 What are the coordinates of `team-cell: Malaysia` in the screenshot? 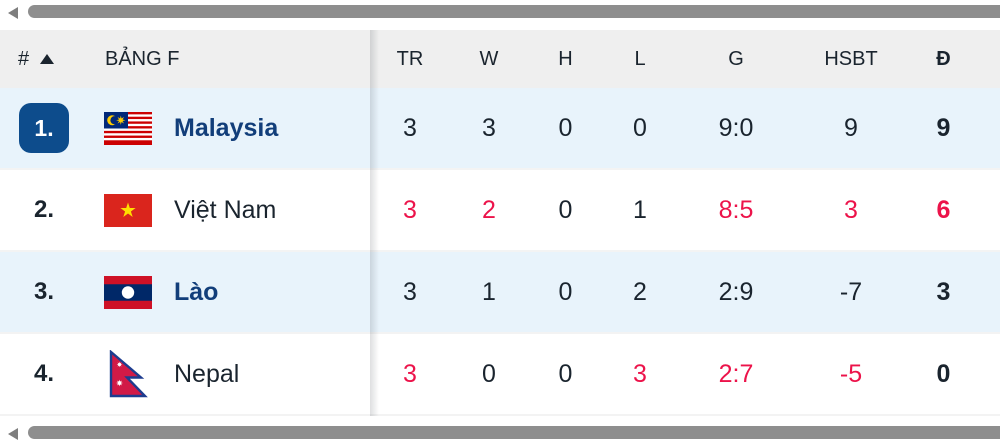 It's located at (229, 128).